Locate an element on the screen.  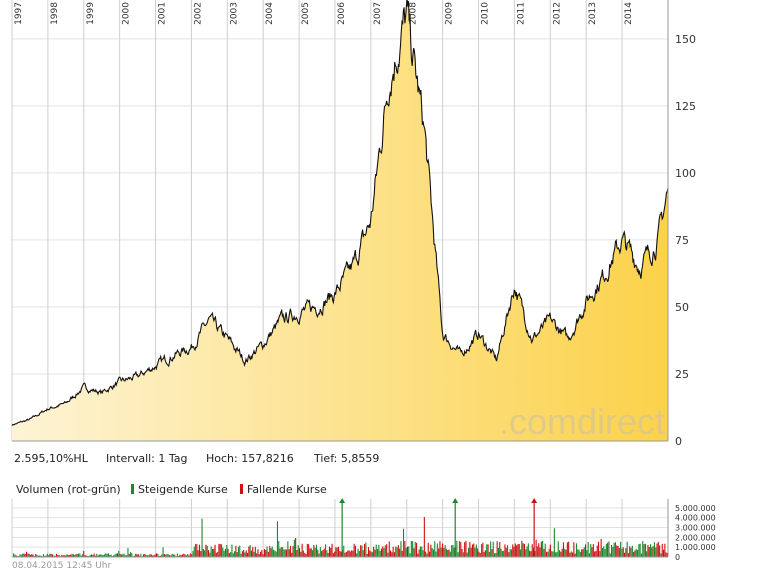
comdirect-watermark: .comdirect is located at coordinates (582, 421).